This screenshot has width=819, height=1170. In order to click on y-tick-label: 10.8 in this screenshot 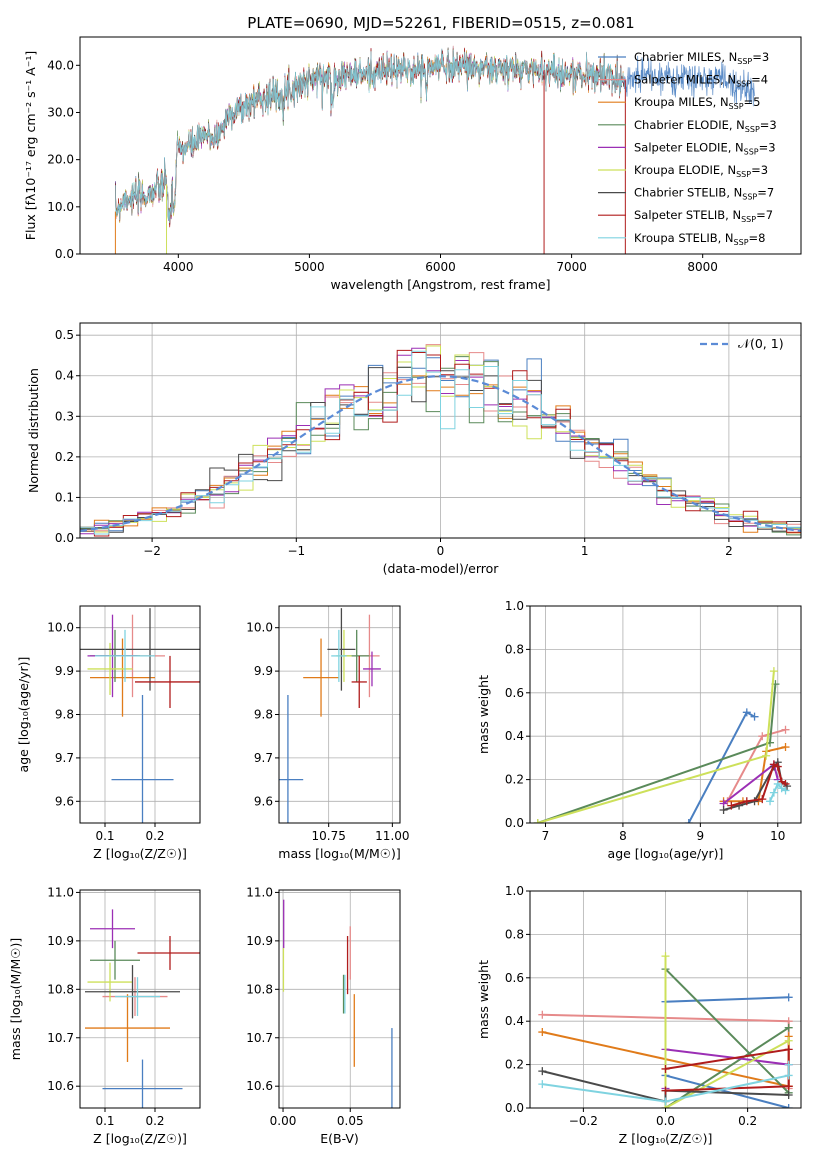, I will do `click(60, 989)`.